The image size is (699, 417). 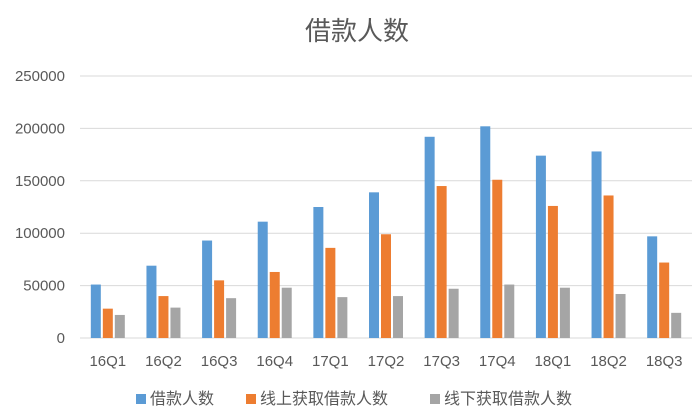 I want to click on bar-16Q3-s1, so click(x=219, y=309).